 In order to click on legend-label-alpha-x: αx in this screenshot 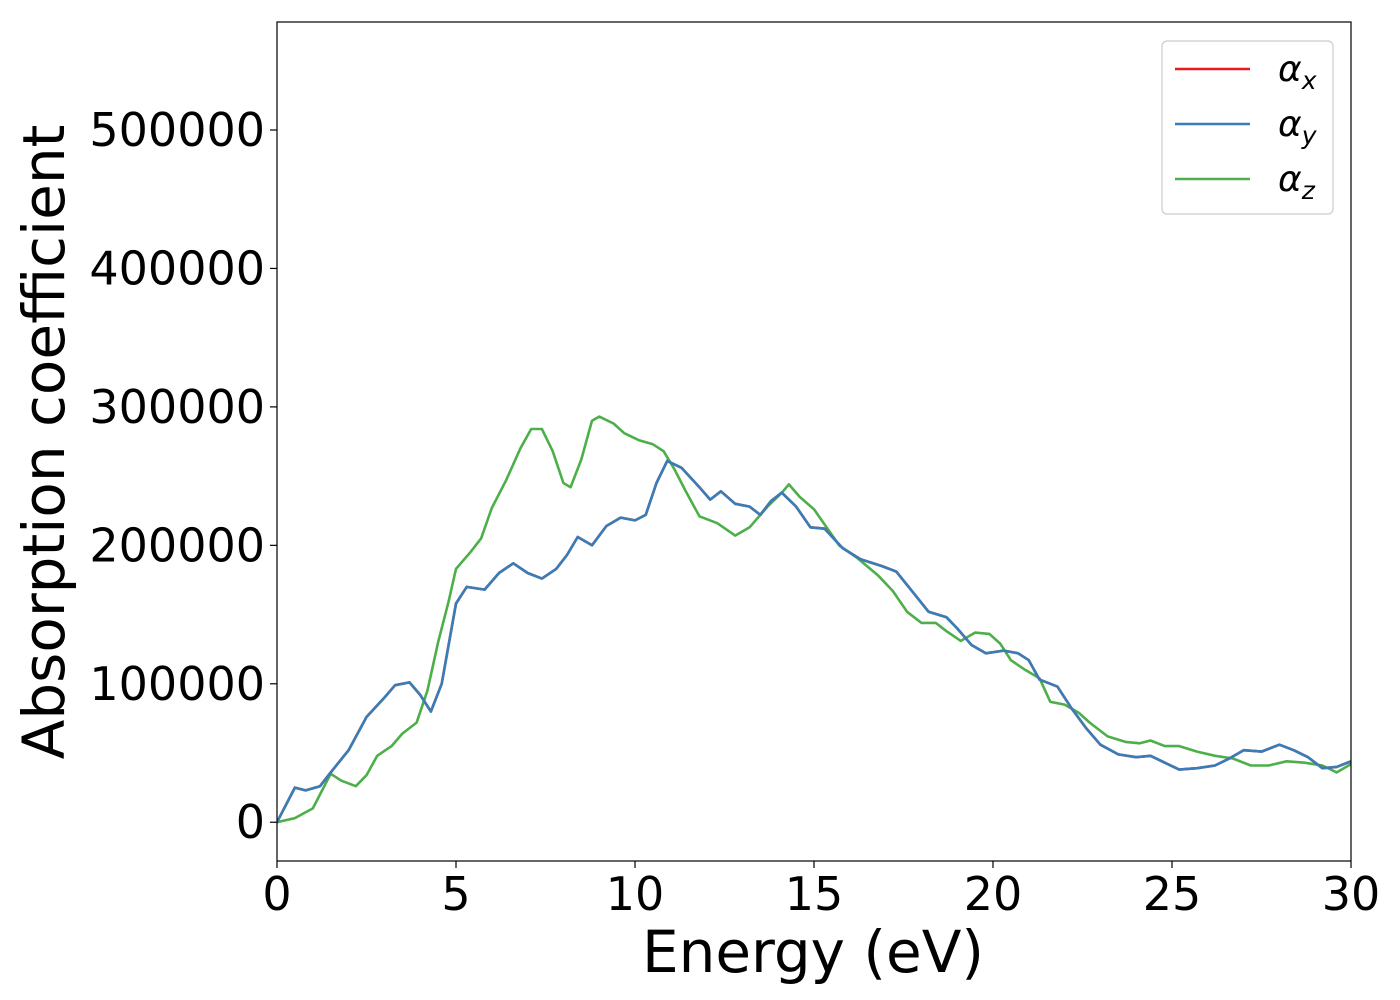, I will do `click(1297, 72)`.